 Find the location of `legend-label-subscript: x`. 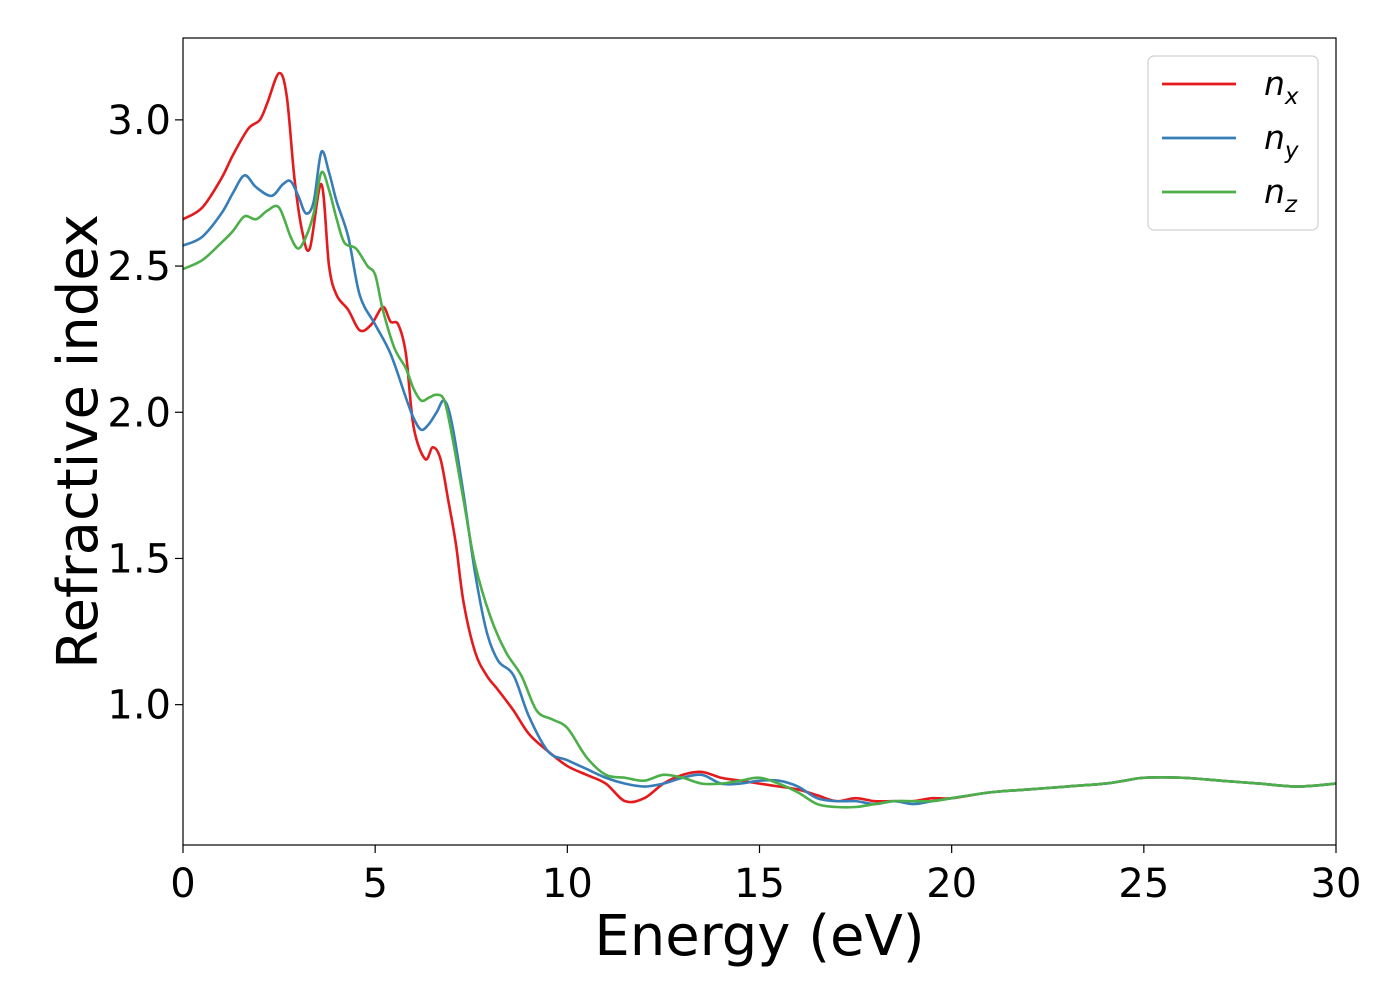

legend-label-subscript: x is located at coordinates (1291, 97).